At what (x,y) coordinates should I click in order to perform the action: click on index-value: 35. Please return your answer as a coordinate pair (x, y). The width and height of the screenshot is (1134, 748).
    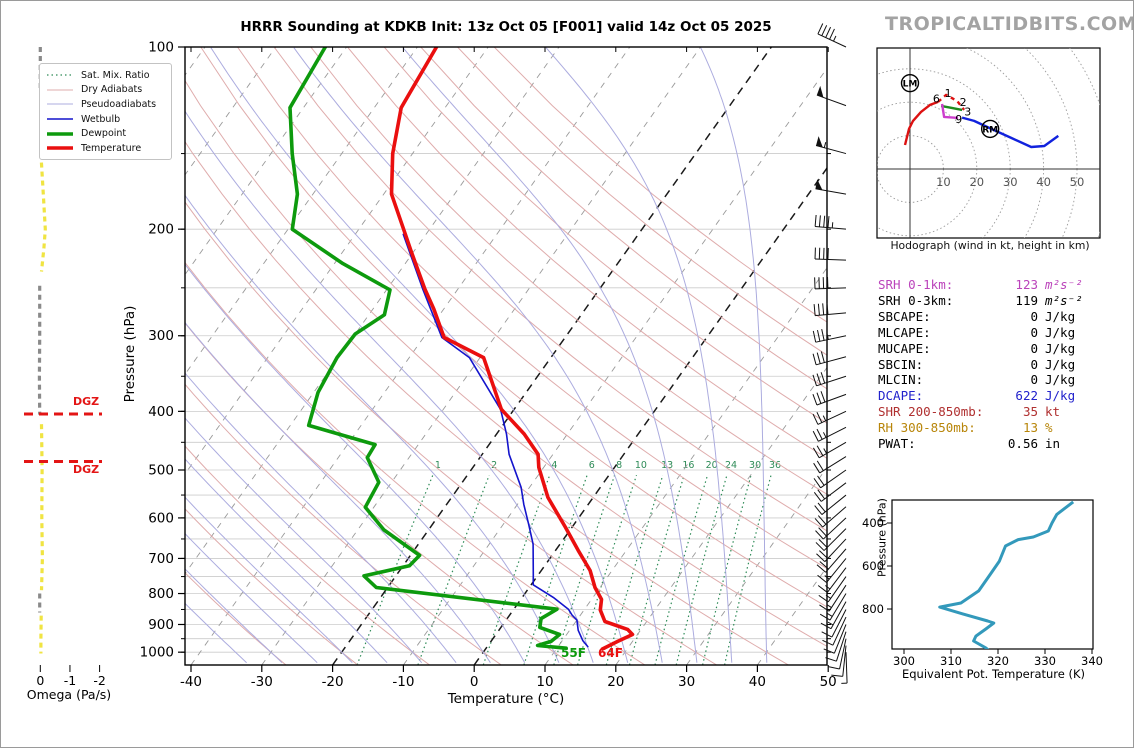
    Looking at the image, I should click on (1030, 412).